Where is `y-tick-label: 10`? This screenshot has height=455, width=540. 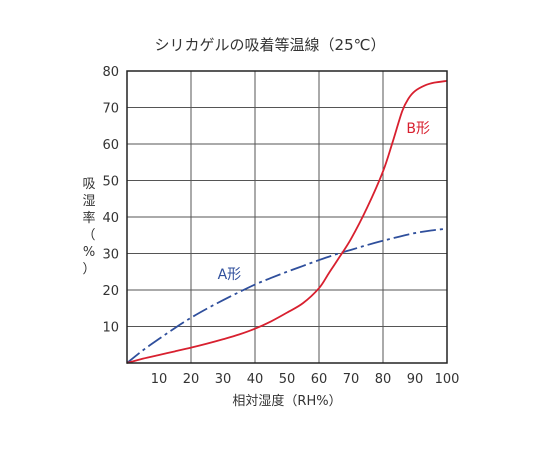
y-tick-label: 10 is located at coordinates (110, 328).